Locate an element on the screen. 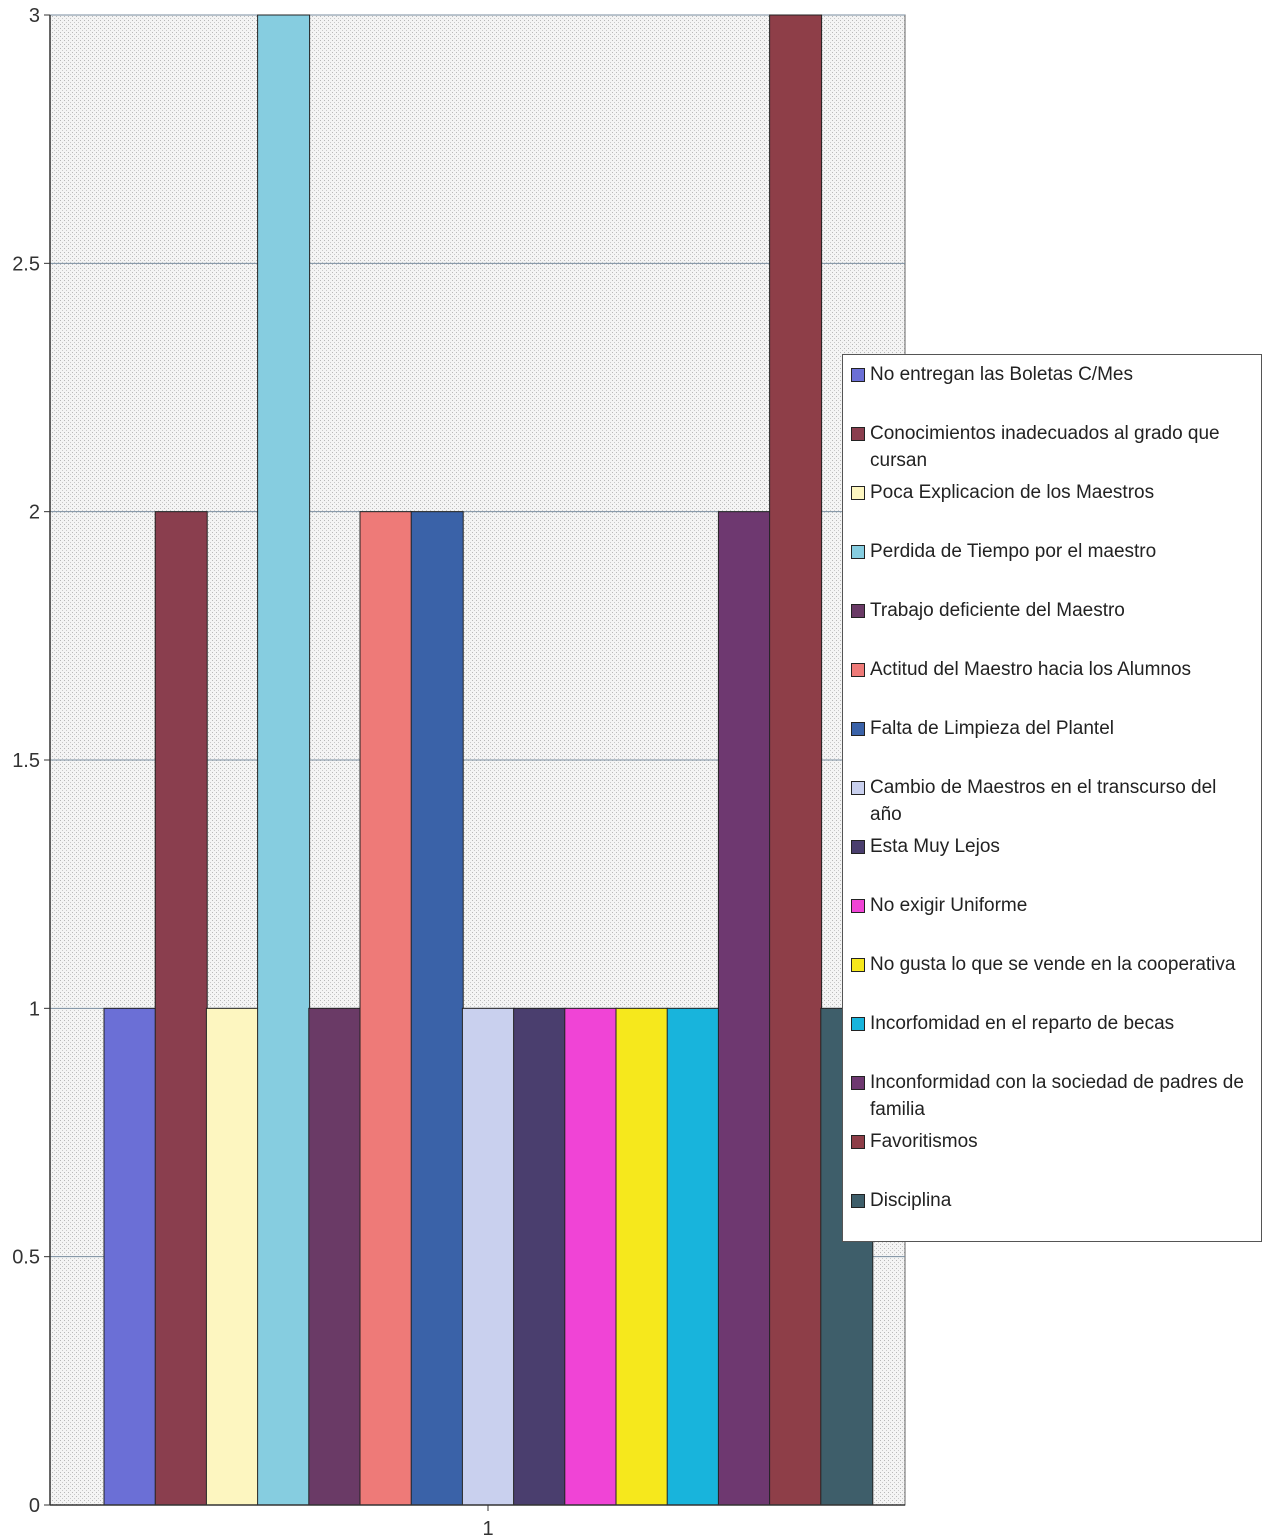 The width and height of the screenshot is (1278, 1540). x-tick-labels: 1 is located at coordinates (487, 1529).